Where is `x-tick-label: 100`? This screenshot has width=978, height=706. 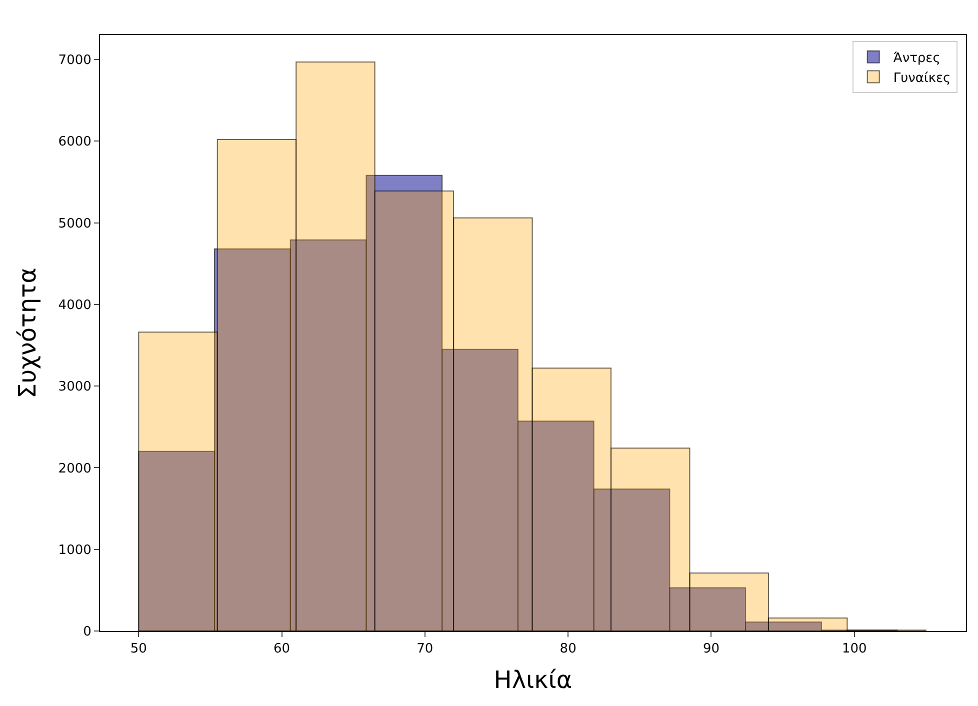 x-tick-label: 100 is located at coordinates (854, 649).